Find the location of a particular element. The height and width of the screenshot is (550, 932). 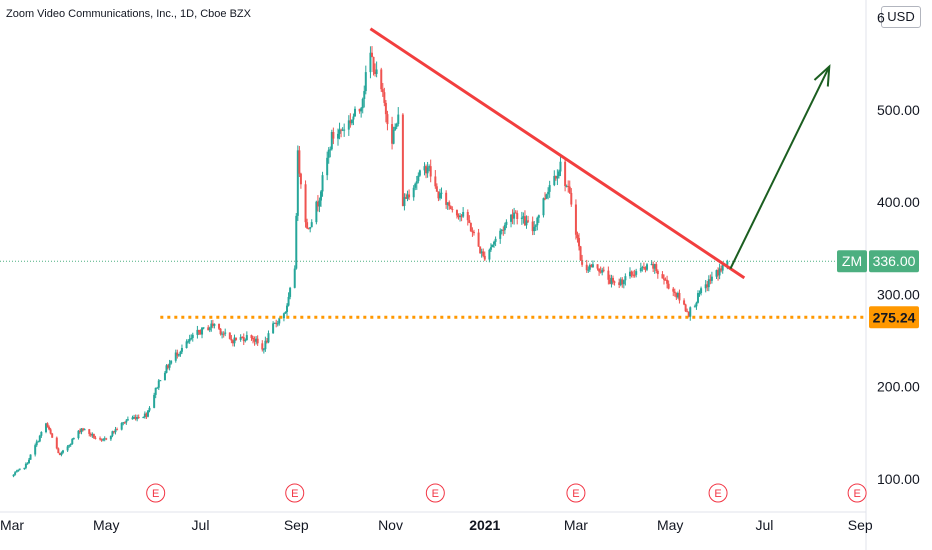

last-price-badge-bg is located at coordinates (894, 261).